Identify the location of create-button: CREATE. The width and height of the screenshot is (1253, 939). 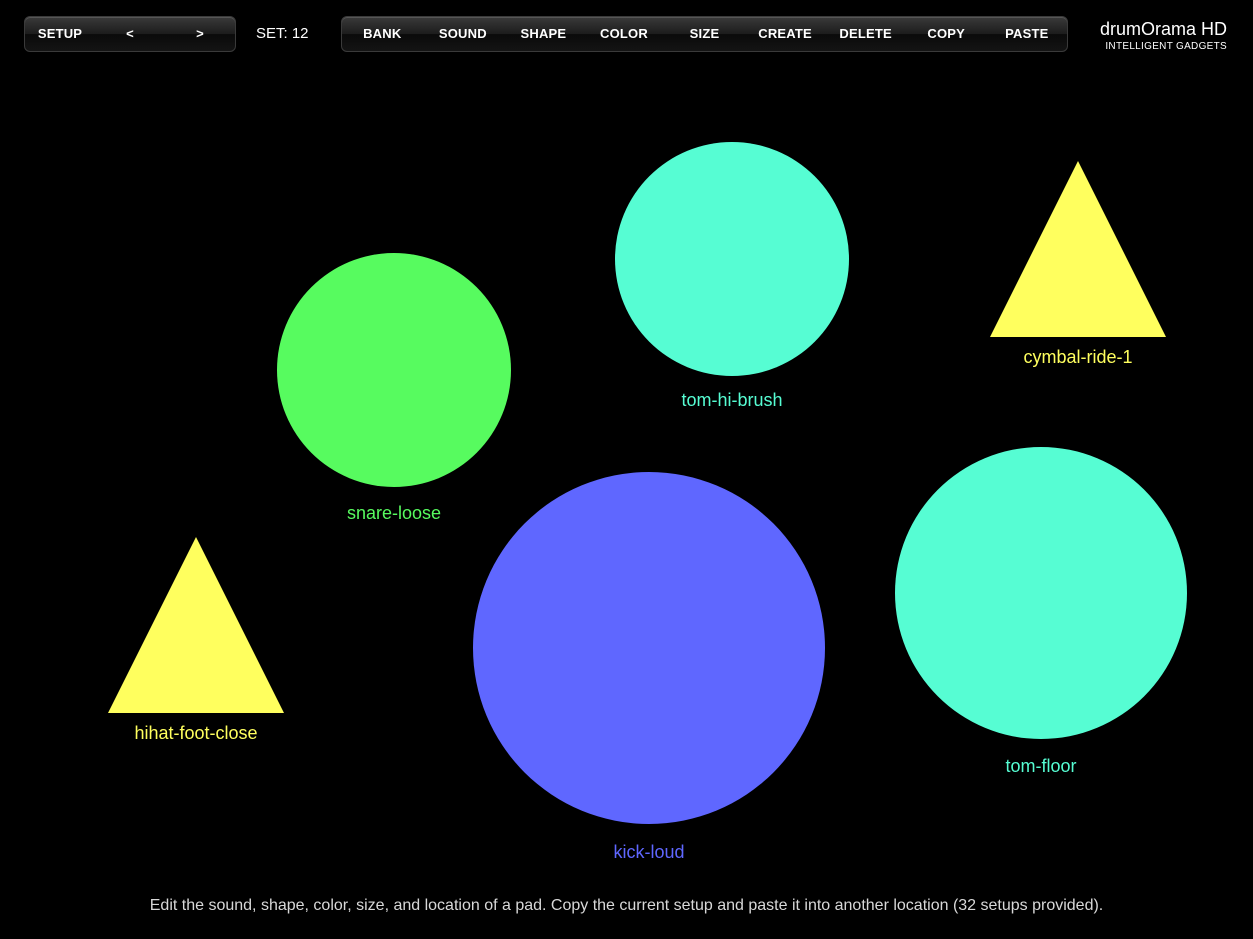
(785, 33).